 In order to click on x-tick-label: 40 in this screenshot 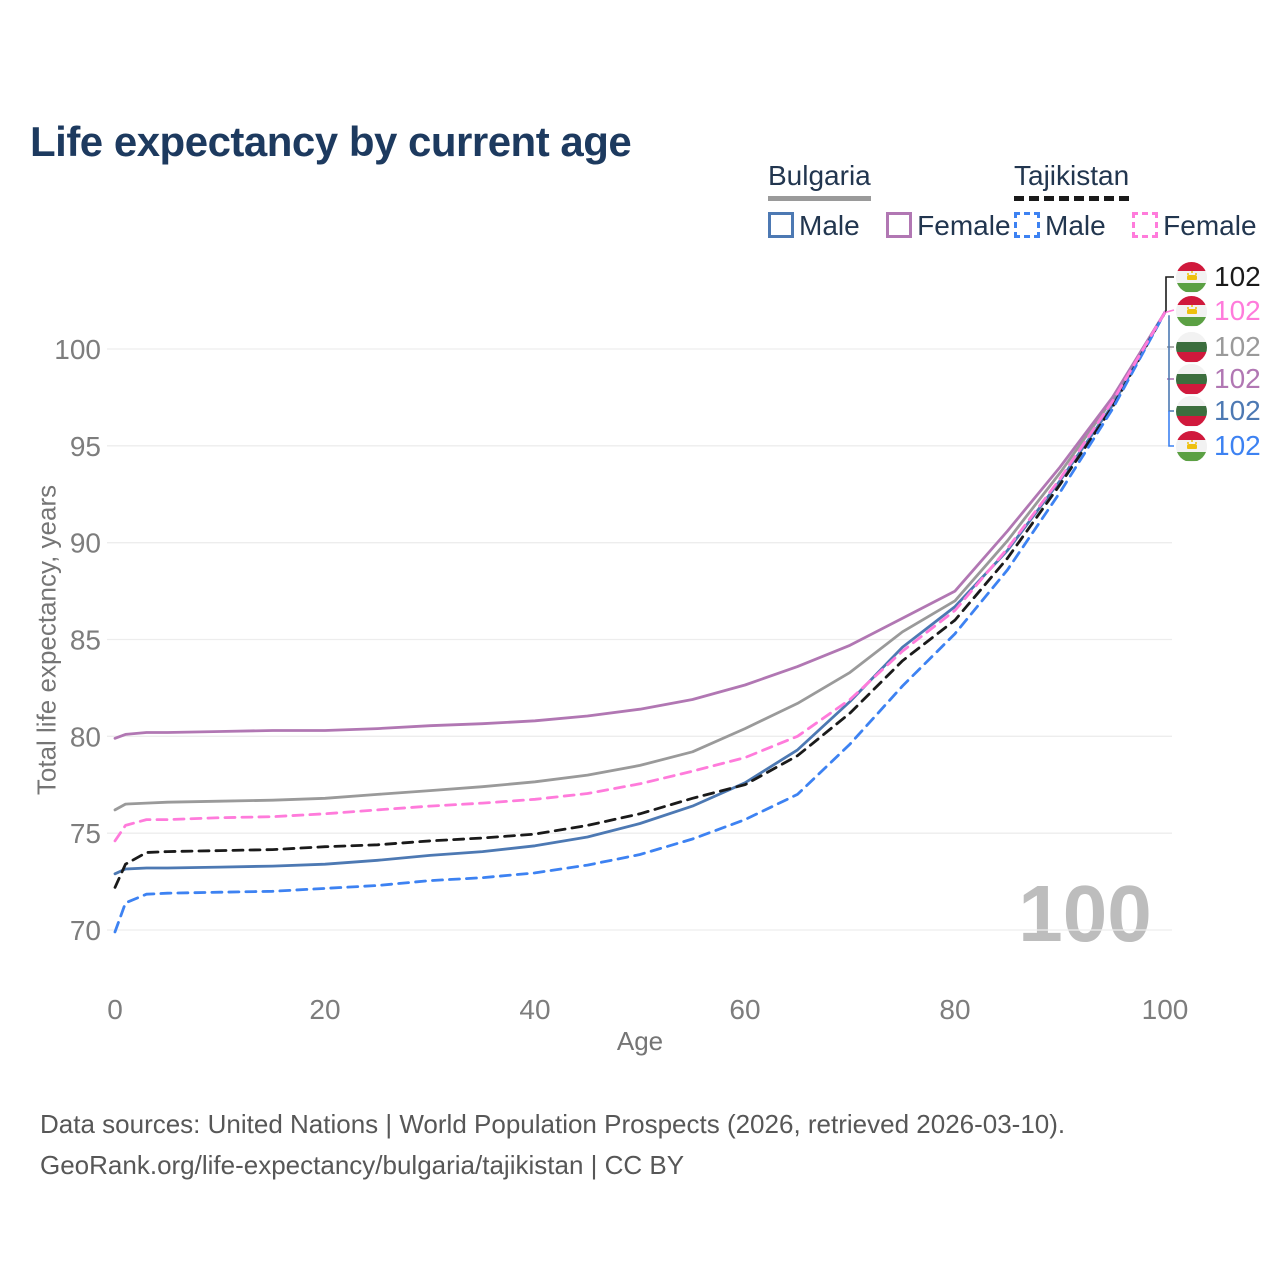, I will do `click(534, 1009)`.